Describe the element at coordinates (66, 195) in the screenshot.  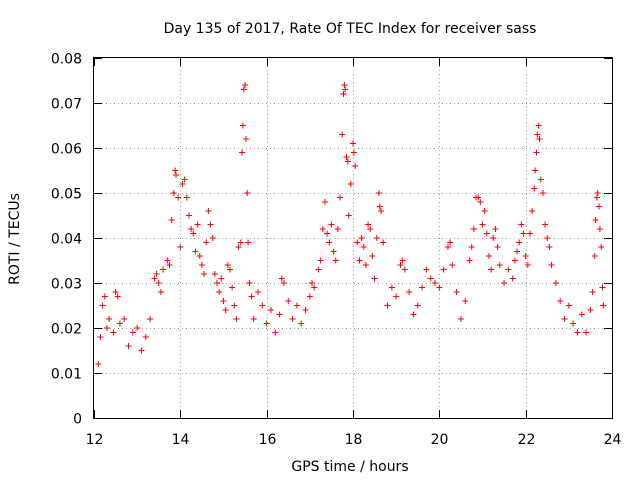
I see `y-tick-label: 0.05` at that location.